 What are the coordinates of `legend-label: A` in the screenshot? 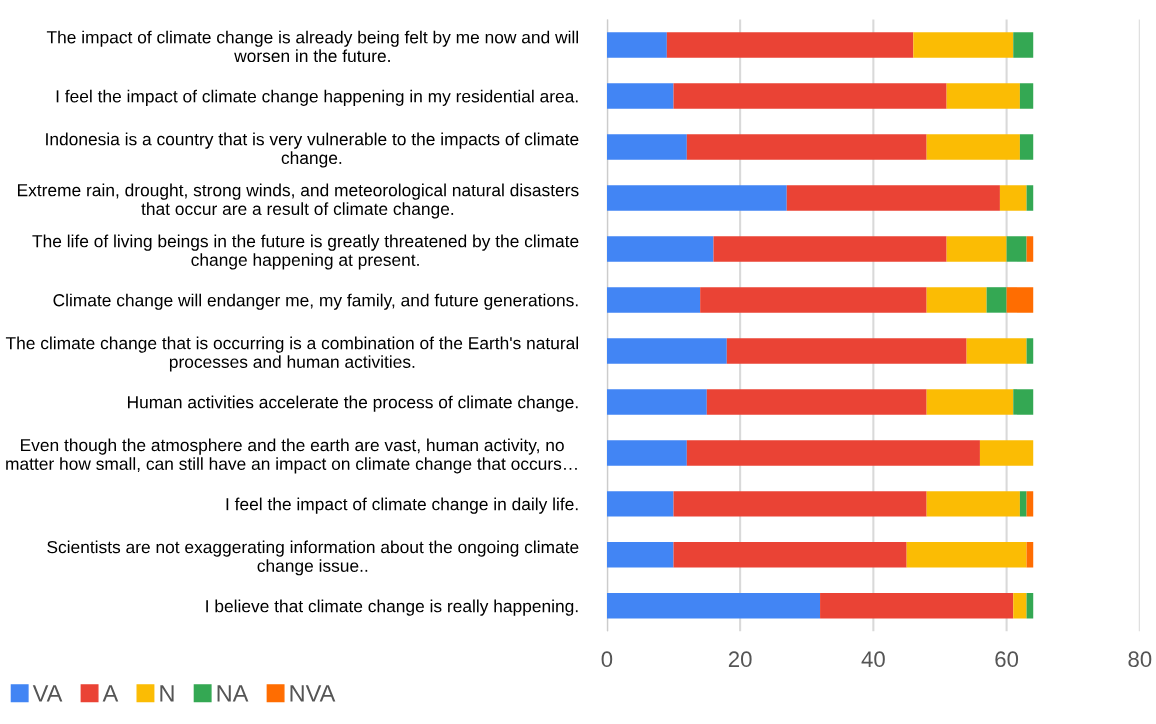 It's located at (110, 693).